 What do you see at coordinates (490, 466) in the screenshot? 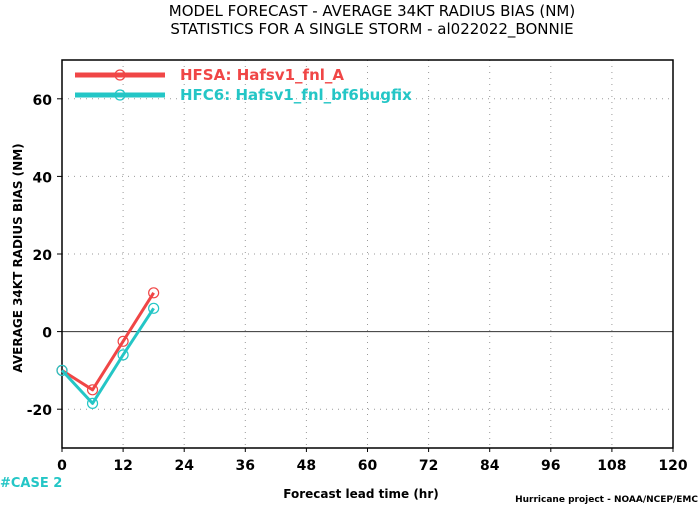
I see `x-tick-label: 84` at bounding box center [490, 466].